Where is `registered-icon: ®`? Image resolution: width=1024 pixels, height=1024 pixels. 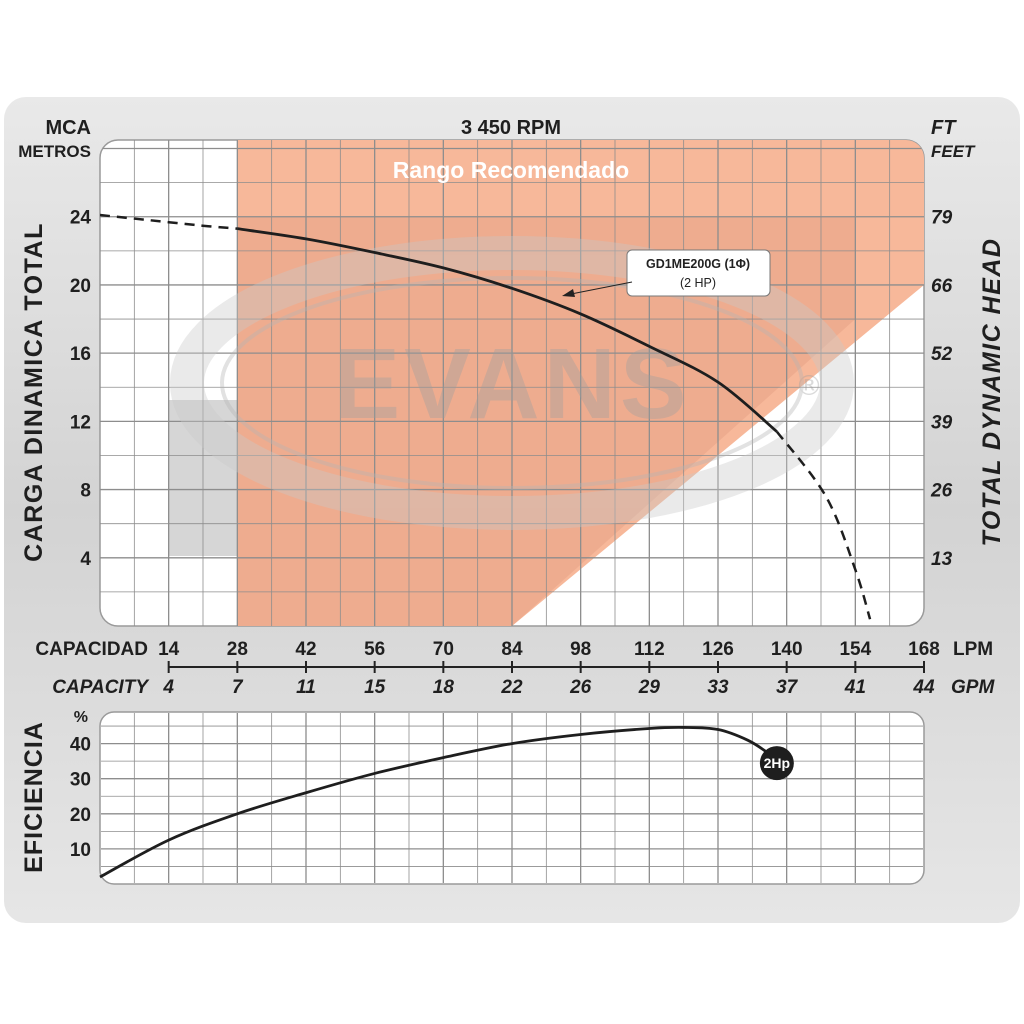 registered-icon: ® is located at coordinates (809, 385).